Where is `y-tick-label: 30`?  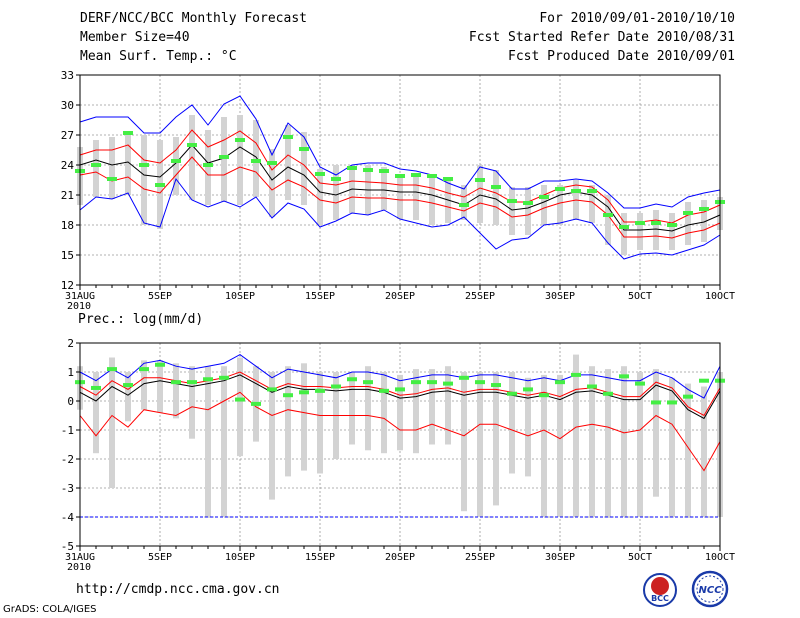
y-tick-label: 30 is located at coordinates (67, 105).